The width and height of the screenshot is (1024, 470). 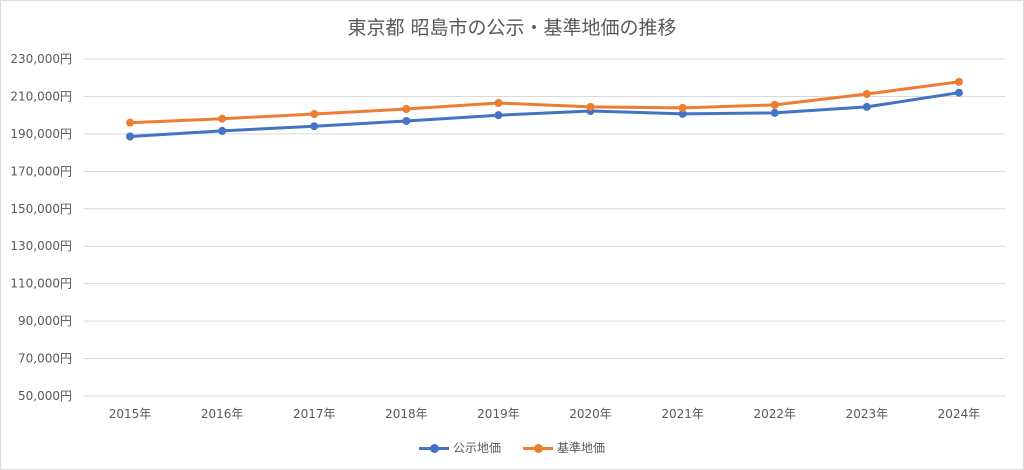 I want to click on x-tick-label: 2020年, so click(x=590, y=414).